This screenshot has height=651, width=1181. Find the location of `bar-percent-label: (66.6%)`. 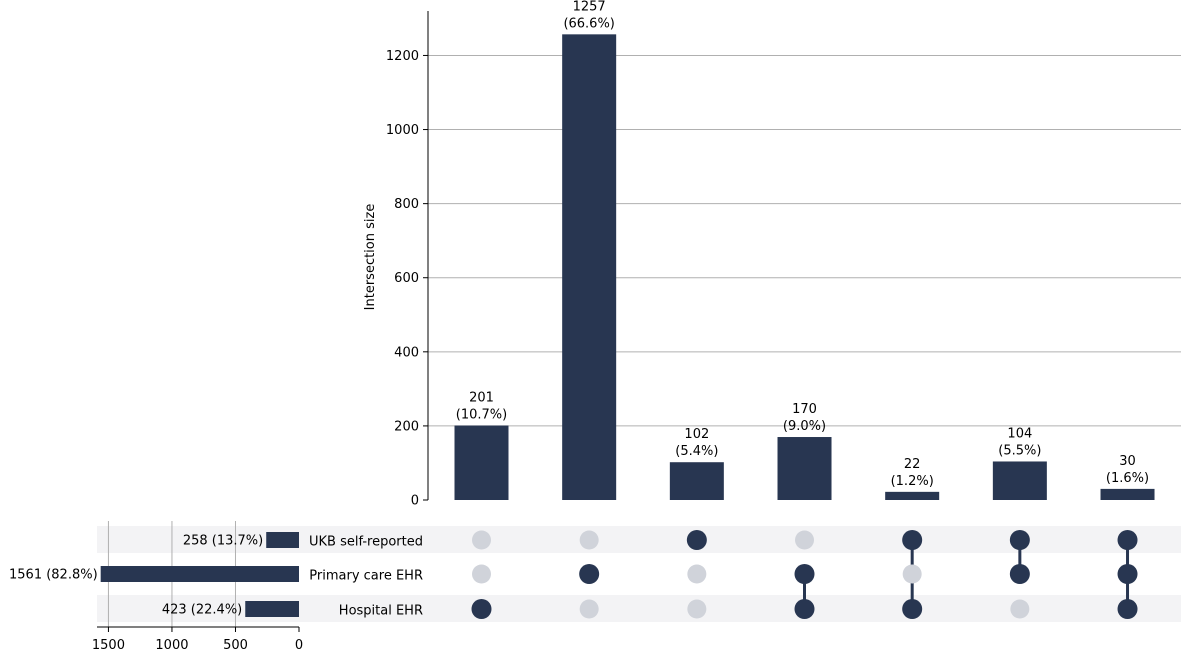

bar-percent-label: (66.6%) is located at coordinates (588, 23).